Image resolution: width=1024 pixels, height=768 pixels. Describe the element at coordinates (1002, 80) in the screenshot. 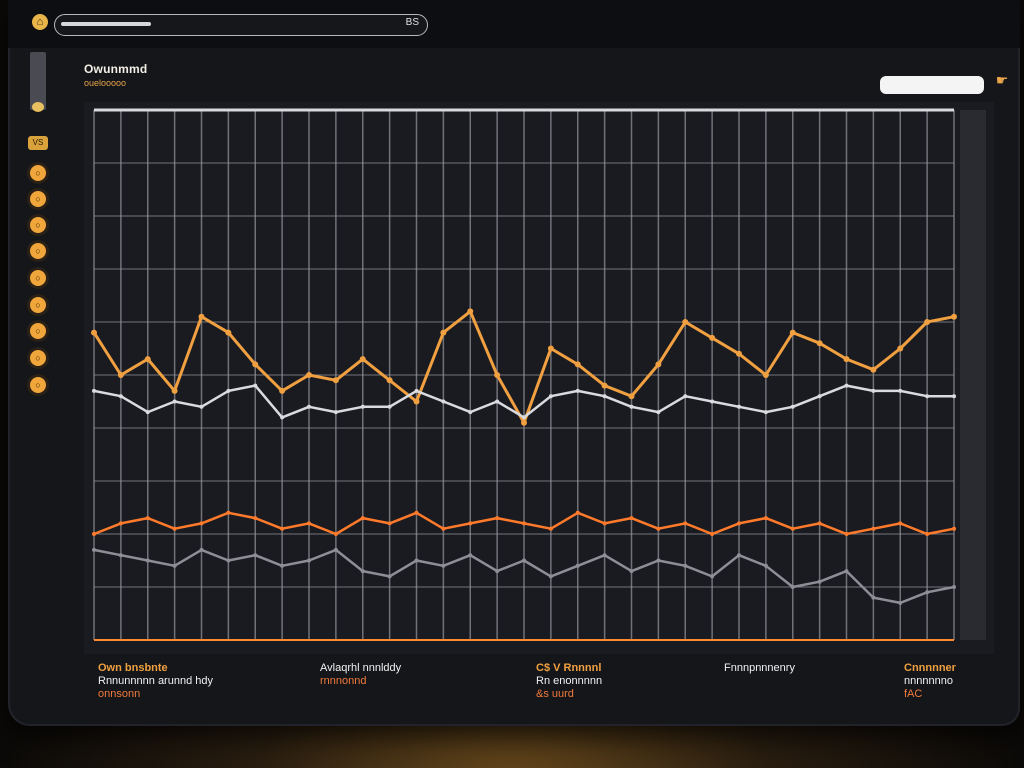

I see `hand-icon: ☛` at that location.